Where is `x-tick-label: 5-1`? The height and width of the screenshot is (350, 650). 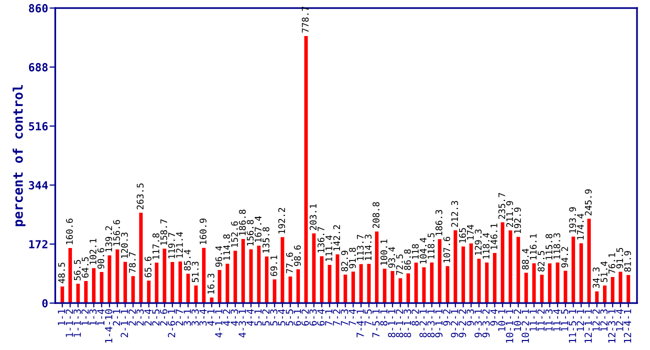
x-tick-label: 5-1 is located at coordinates (258, 317).